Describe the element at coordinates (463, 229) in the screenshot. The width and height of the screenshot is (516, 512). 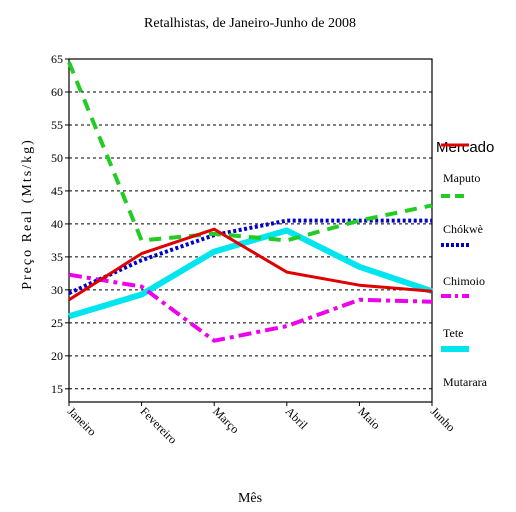
I see `legend-label: Chókwè` at that location.